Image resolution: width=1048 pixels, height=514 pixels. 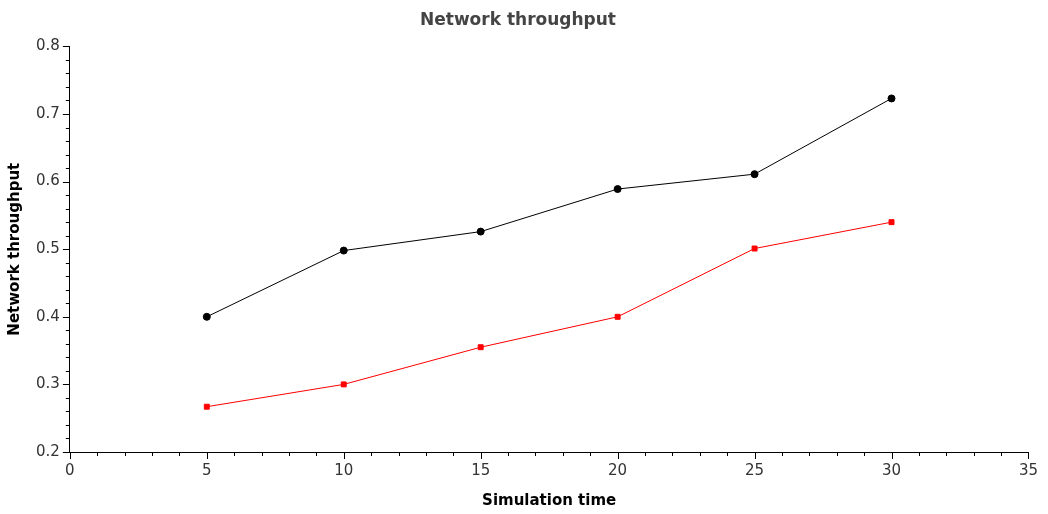 I want to click on x-axis-title: Simulation time, so click(x=549, y=499).